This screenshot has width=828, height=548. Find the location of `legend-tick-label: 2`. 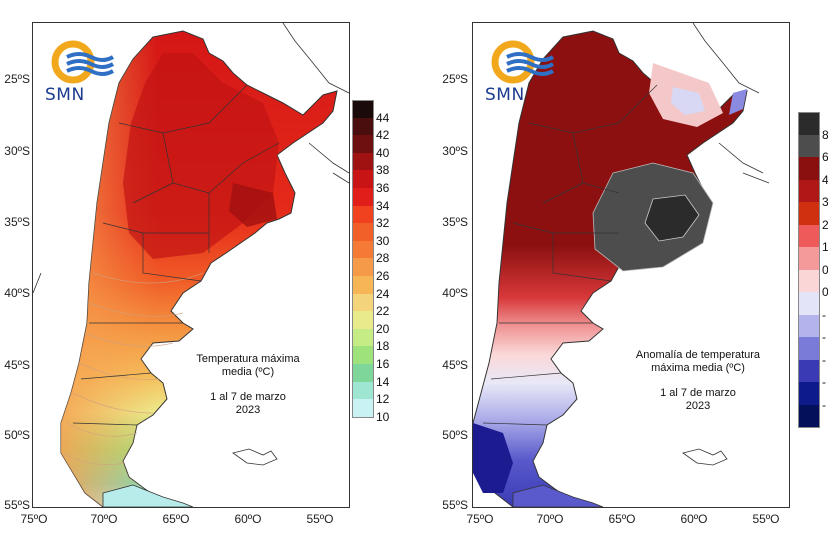

legend-tick-label: 2 is located at coordinates (825, 224).